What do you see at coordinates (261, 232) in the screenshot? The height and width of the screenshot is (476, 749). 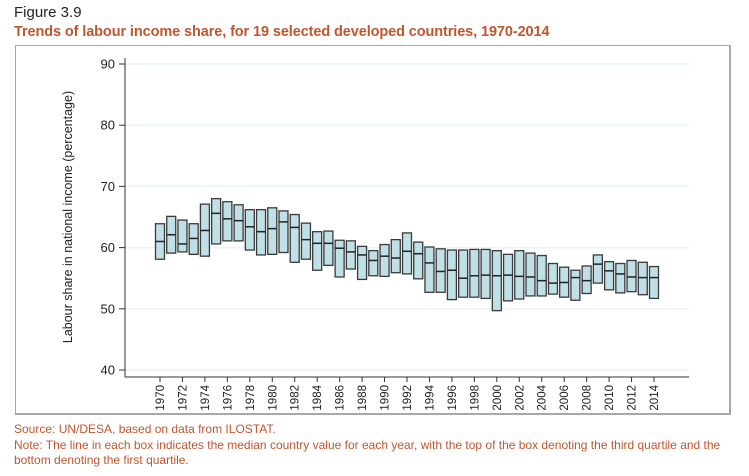 I see `box-1979` at bounding box center [261, 232].